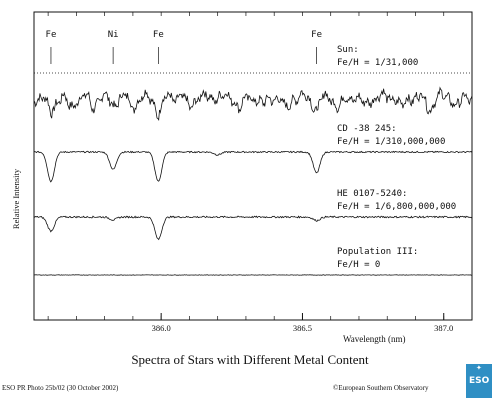 Image resolution: width=494 pixels, height=400 pixels. I want to click on photo-credit: ESO PR Photo 25b/02 (30 October 2002), so click(60, 388).